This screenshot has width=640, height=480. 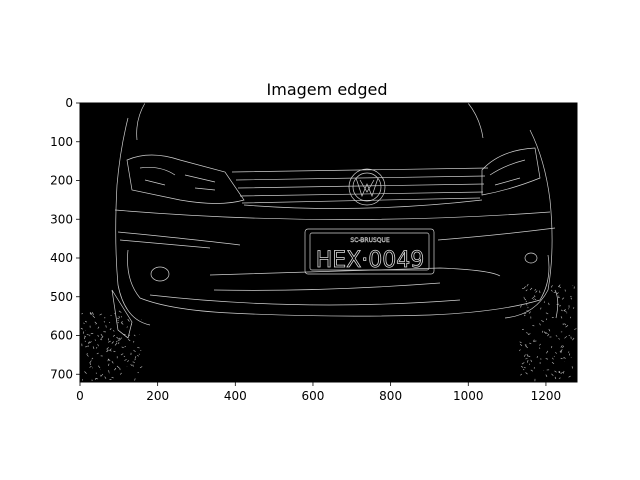 What do you see at coordinates (390, 396) in the screenshot?
I see `x-tick-label: 800` at bounding box center [390, 396].